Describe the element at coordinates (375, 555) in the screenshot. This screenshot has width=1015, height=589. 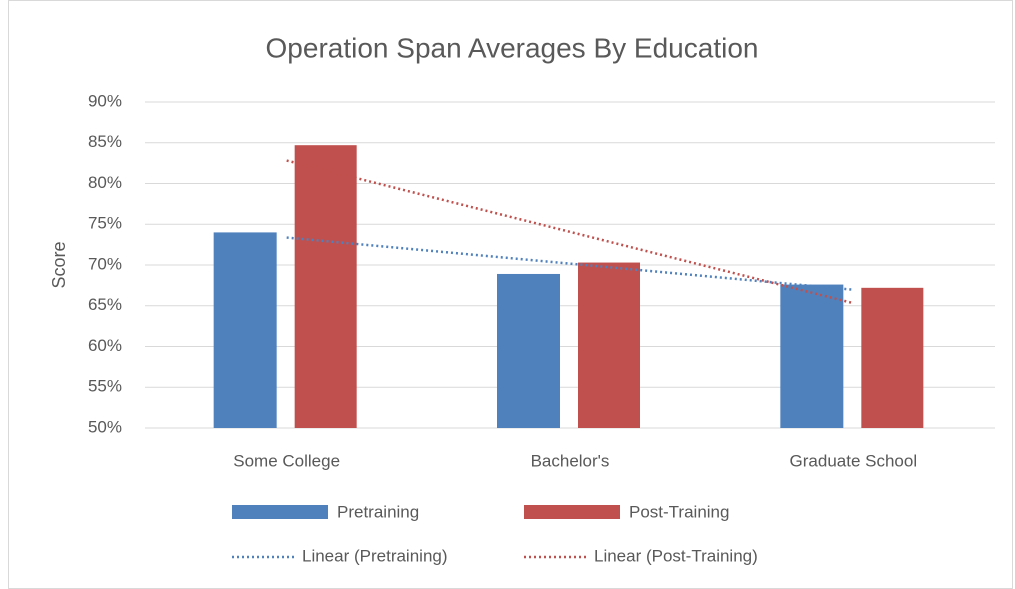
I see `legend-label: Linear (Pretraining)` at that location.